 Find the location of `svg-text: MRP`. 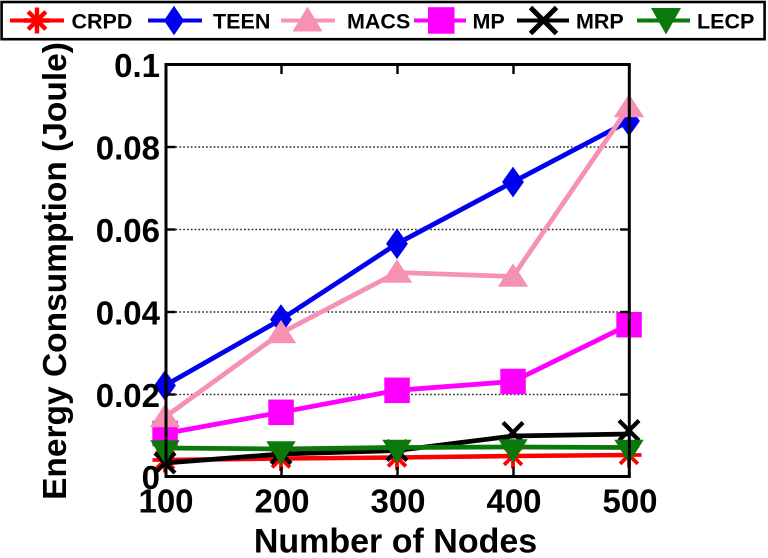

svg-text: MRP is located at coordinates (600, 22).